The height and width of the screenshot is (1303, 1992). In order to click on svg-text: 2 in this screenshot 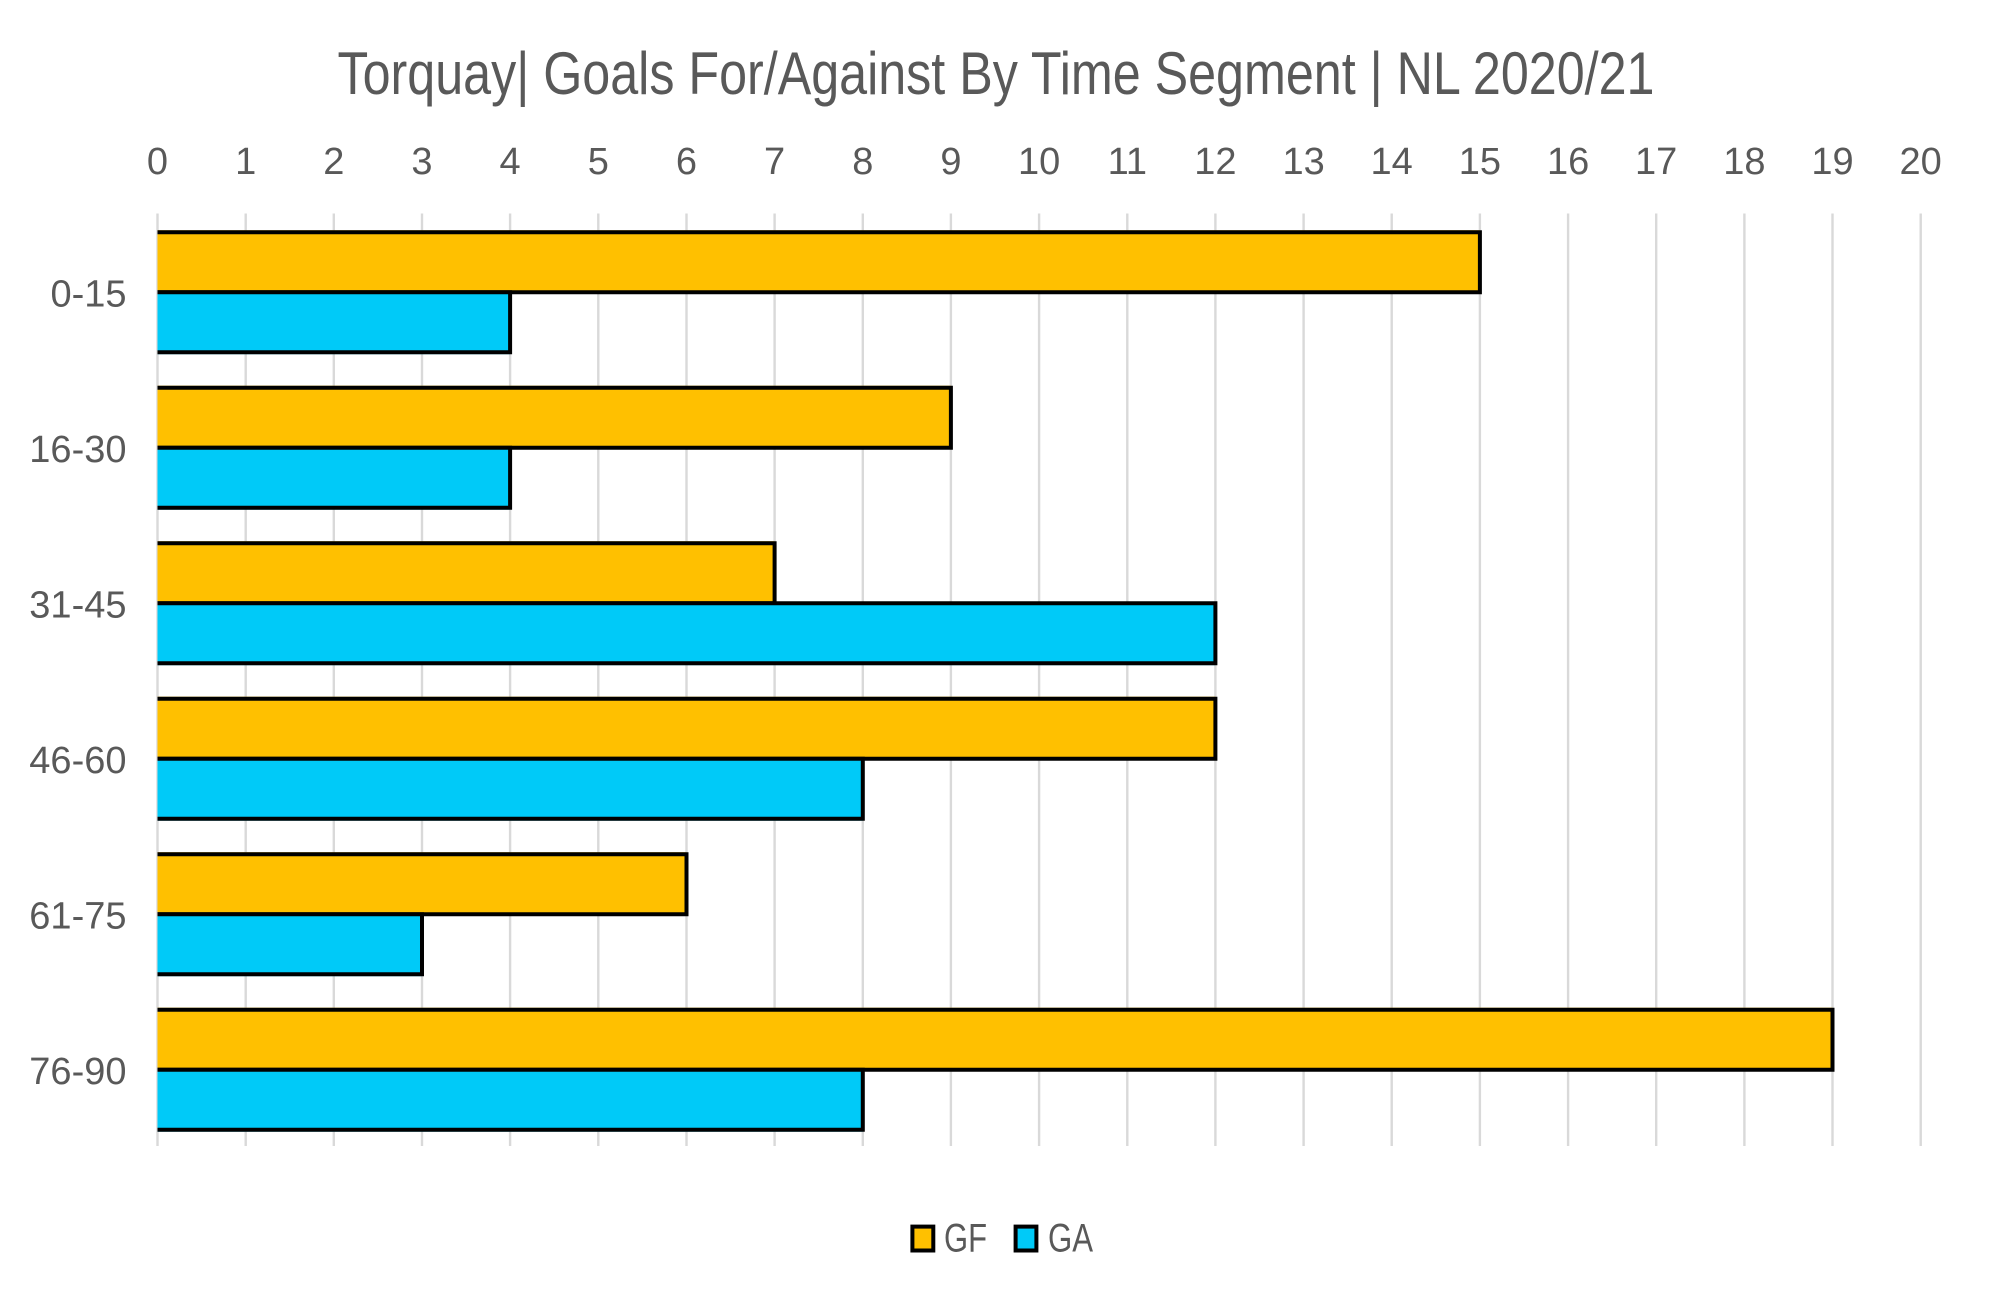, I will do `click(333, 162)`.